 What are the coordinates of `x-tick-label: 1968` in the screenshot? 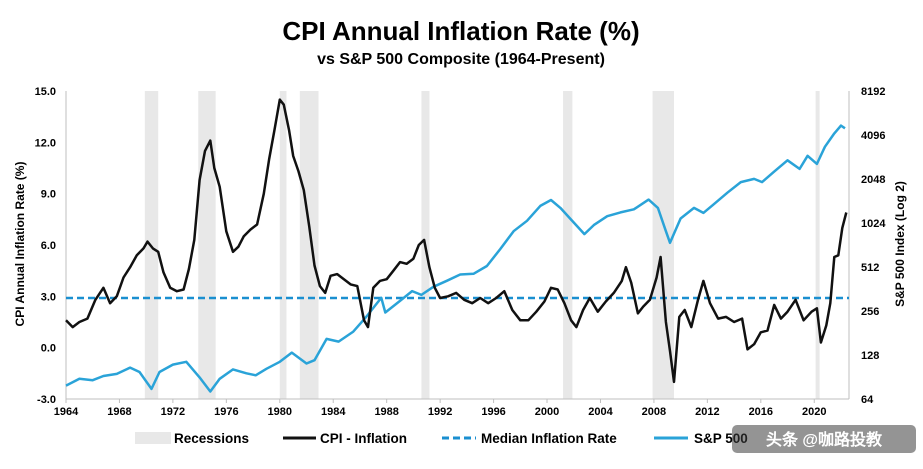 It's located at (119, 412).